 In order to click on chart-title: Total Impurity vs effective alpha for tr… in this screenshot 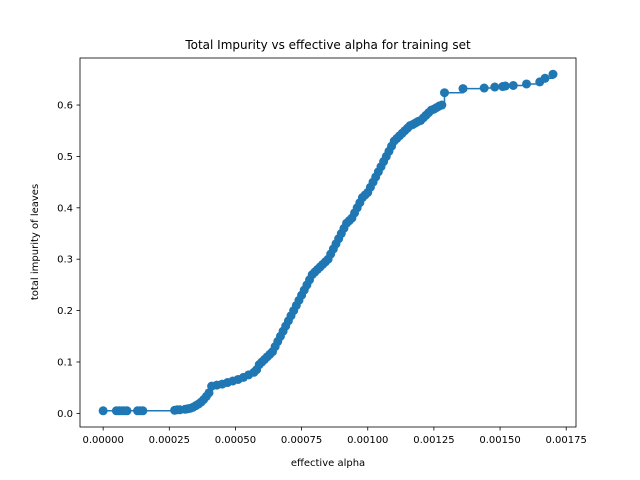, I will do `click(327, 45)`.